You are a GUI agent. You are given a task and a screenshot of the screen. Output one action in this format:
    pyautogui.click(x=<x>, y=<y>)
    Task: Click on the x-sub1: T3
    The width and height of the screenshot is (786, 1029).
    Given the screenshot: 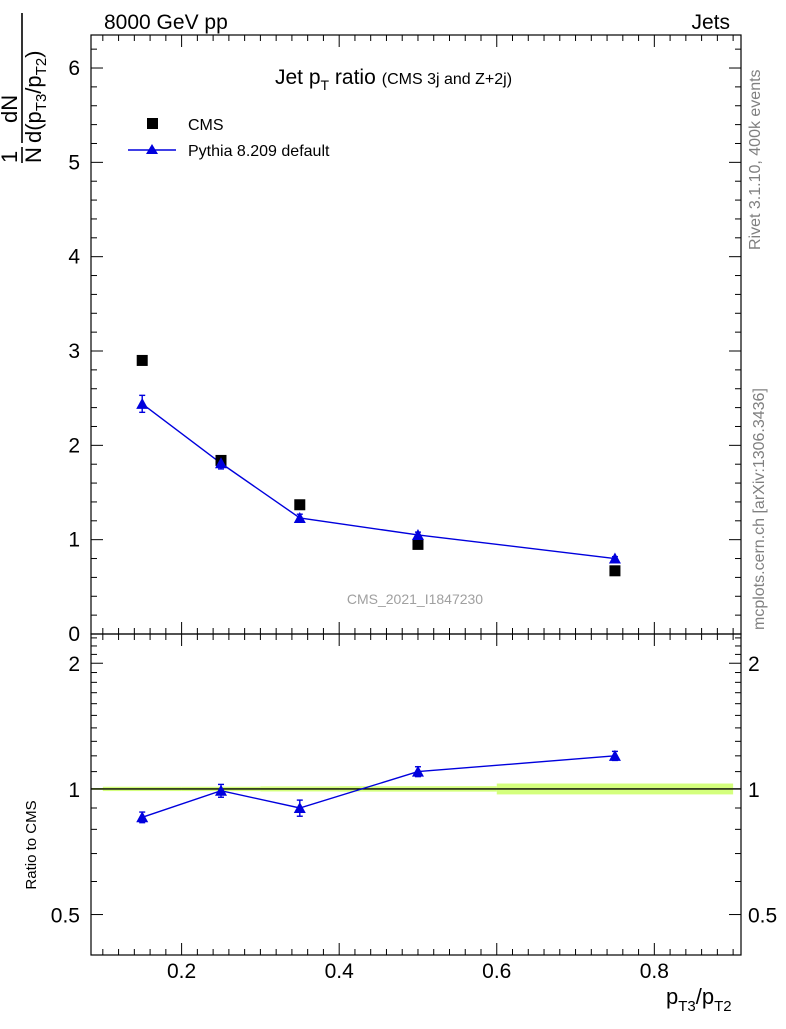 What is the action you would take?
    pyautogui.click(x=687, y=1006)
    